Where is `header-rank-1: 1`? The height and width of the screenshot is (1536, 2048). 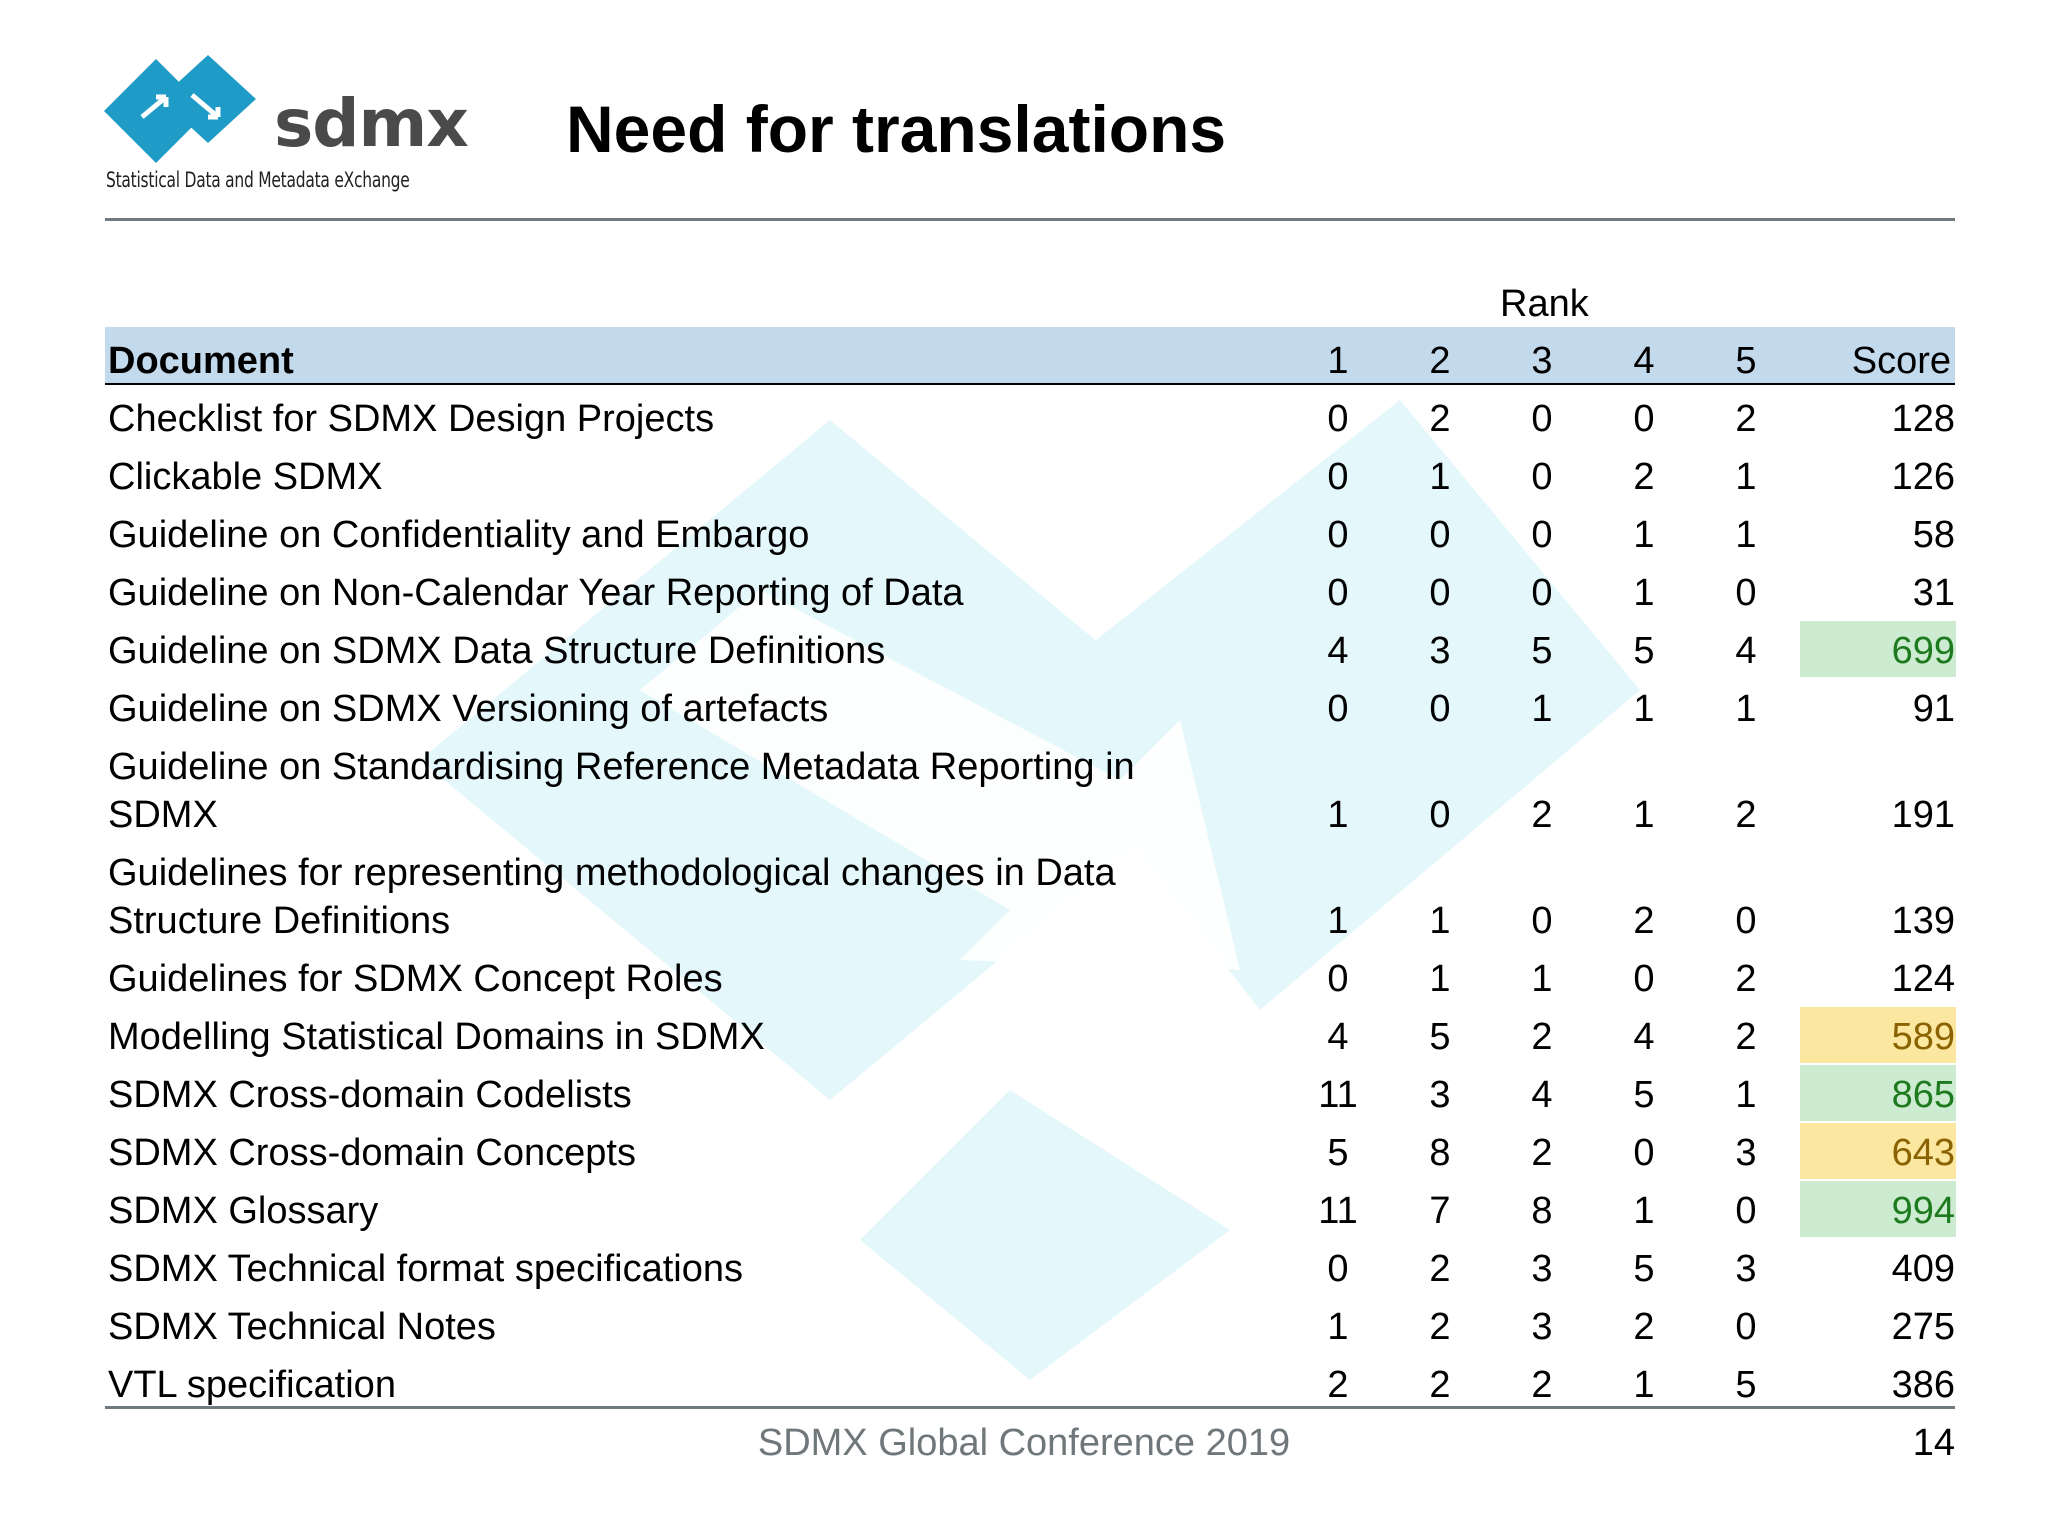 header-rank-1: 1 is located at coordinates (1338, 361).